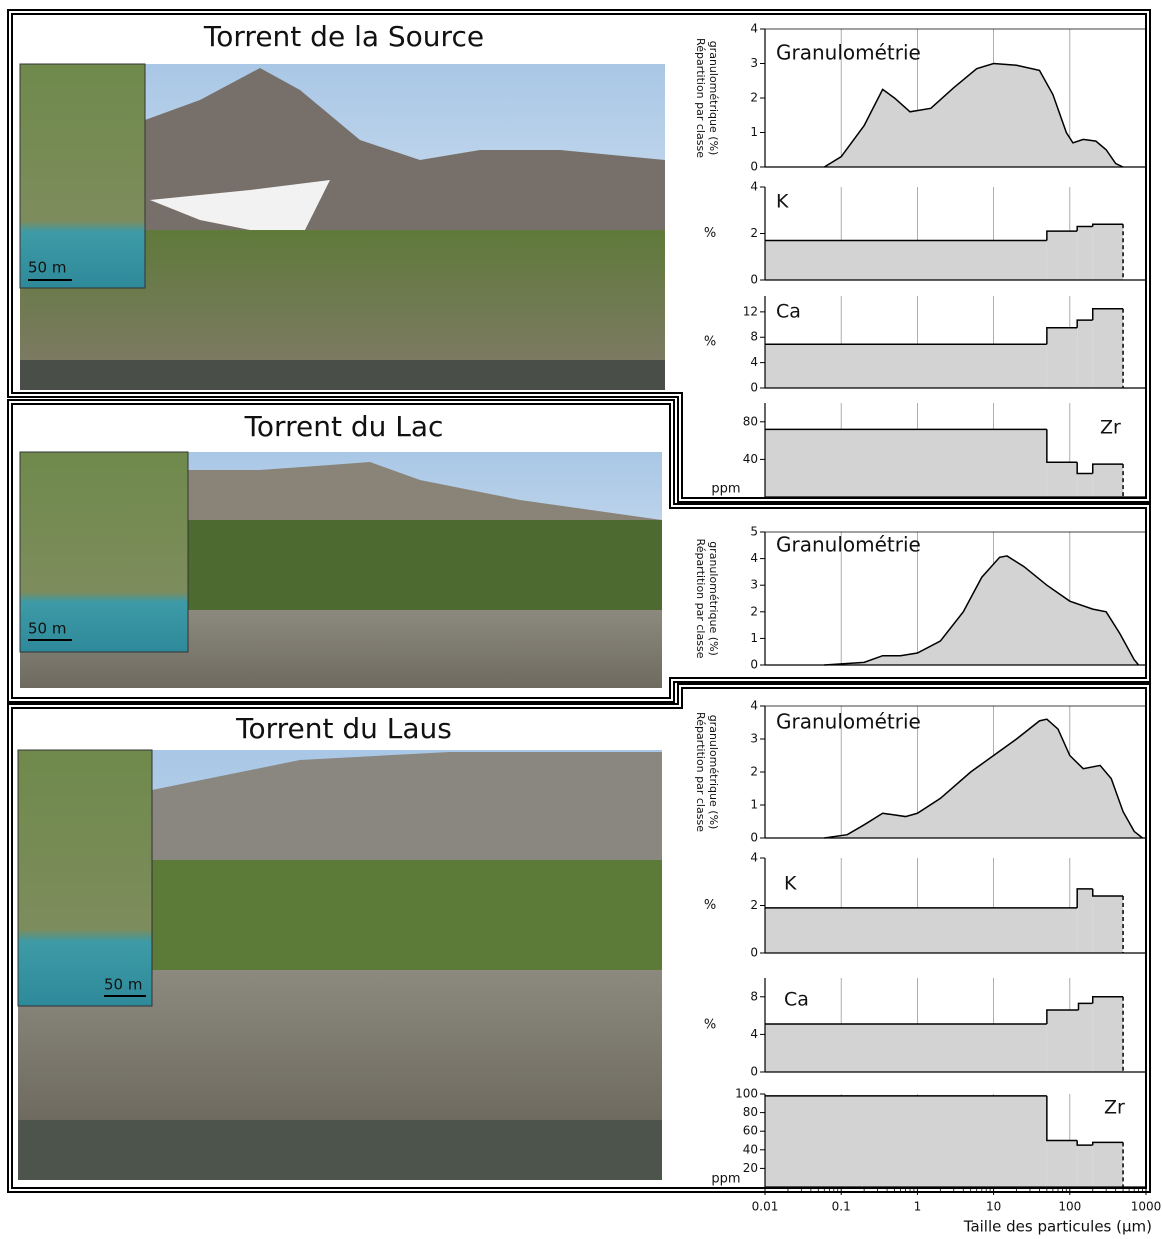  I want to click on y-axis-label: Répartition par classe, so click(700, 599).